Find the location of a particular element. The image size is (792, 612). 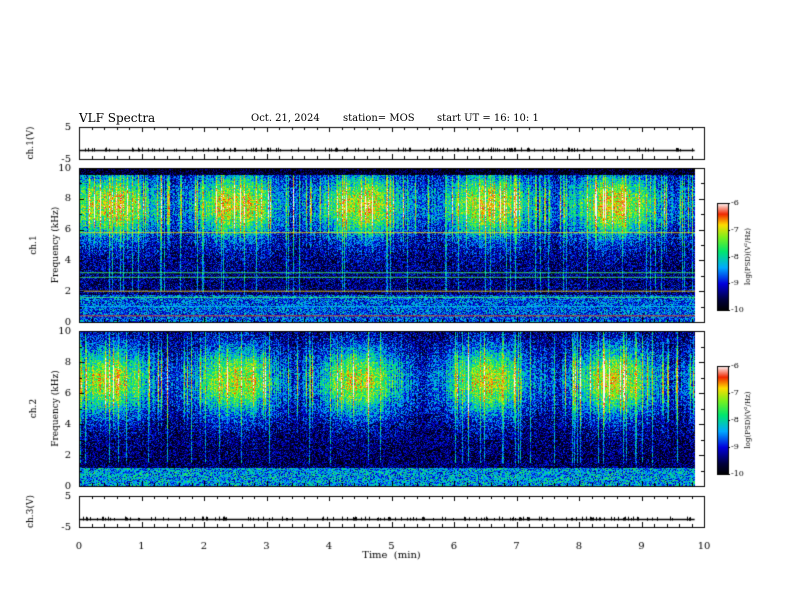

date-label: Oct. 21, 2024 is located at coordinates (285, 118).